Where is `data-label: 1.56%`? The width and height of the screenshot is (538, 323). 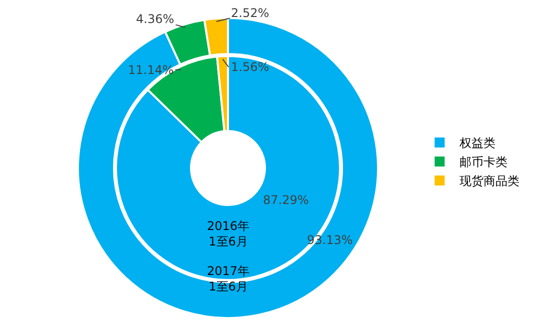 data-label: 1.56% is located at coordinates (250, 67).